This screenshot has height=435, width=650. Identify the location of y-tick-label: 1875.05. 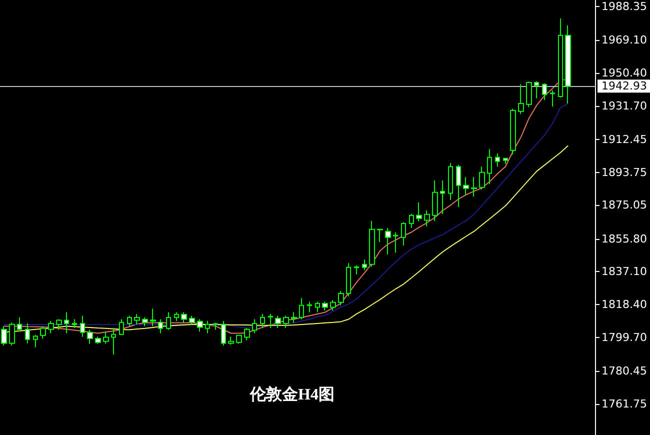
(625, 205).